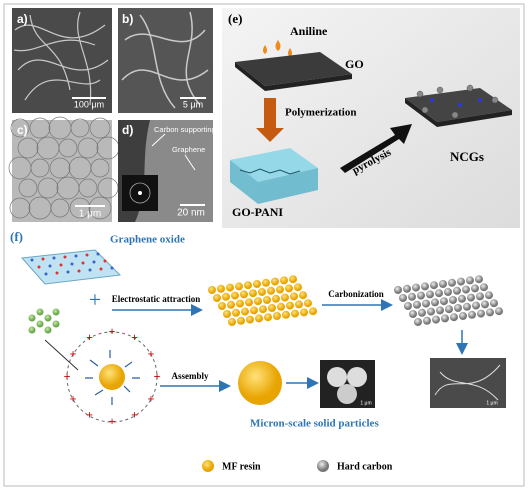 The image size is (529, 491). What do you see at coordinates (257, 212) in the screenshot?
I see `step-label: GO-PANI` at bounding box center [257, 212].